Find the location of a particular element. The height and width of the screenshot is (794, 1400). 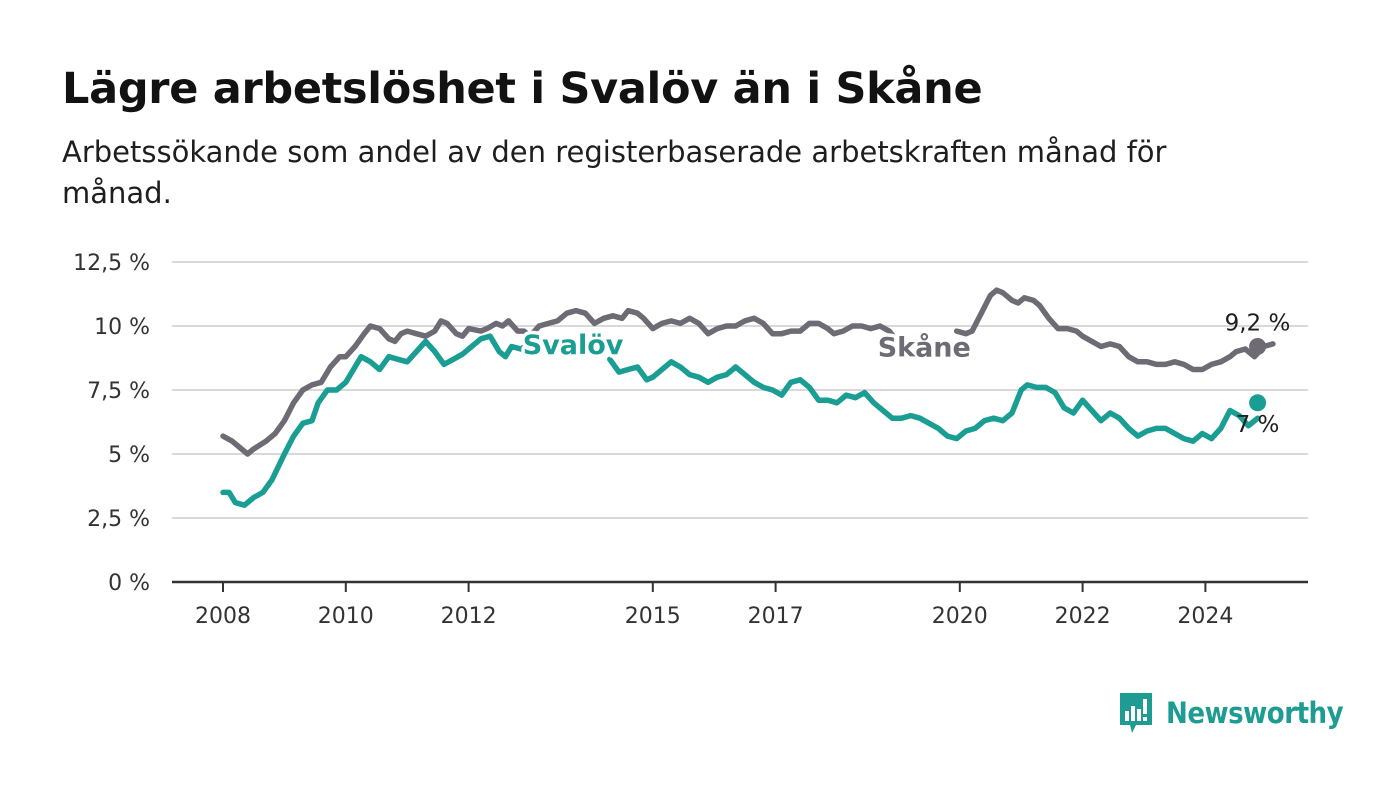

y-tick-label: 5 % is located at coordinates (129, 455).